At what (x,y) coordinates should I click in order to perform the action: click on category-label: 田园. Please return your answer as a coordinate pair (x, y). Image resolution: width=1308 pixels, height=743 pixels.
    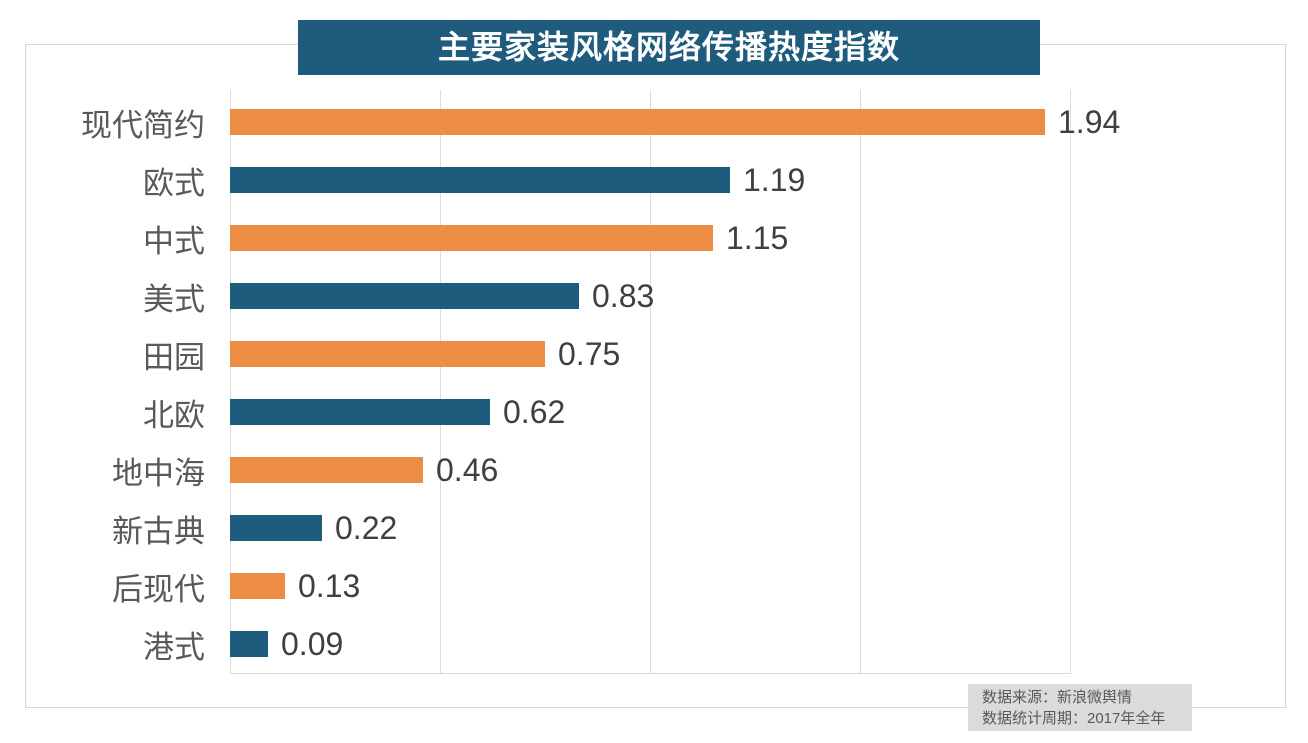
    Looking at the image, I should click on (174, 357).